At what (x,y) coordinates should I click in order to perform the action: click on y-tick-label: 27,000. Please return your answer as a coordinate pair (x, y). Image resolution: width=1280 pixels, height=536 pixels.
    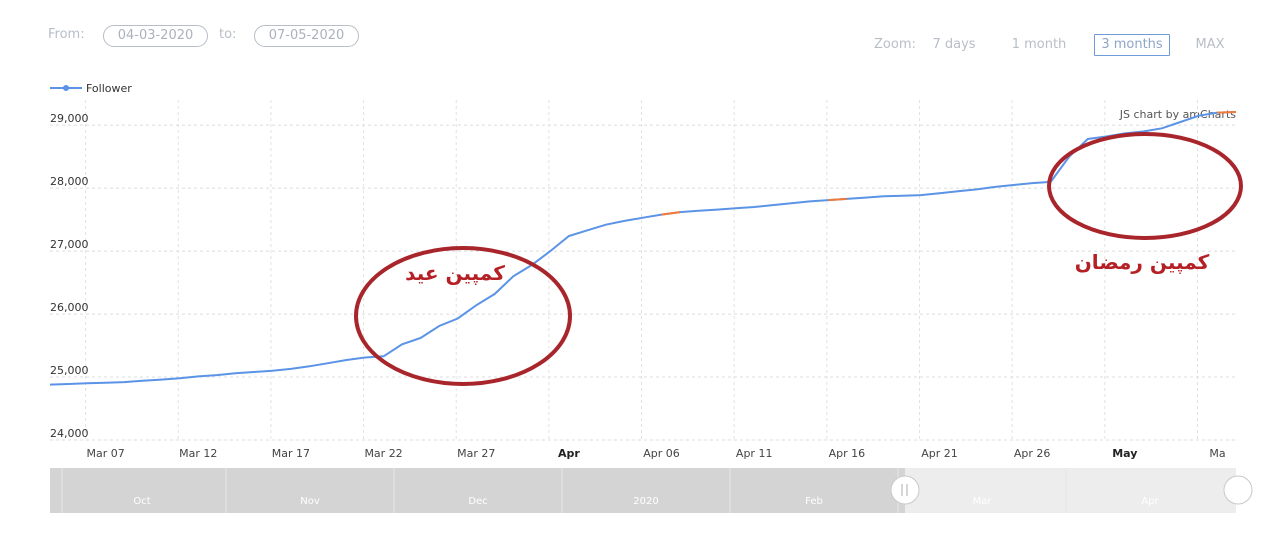
    Looking at the image, I should click on (69, 244).